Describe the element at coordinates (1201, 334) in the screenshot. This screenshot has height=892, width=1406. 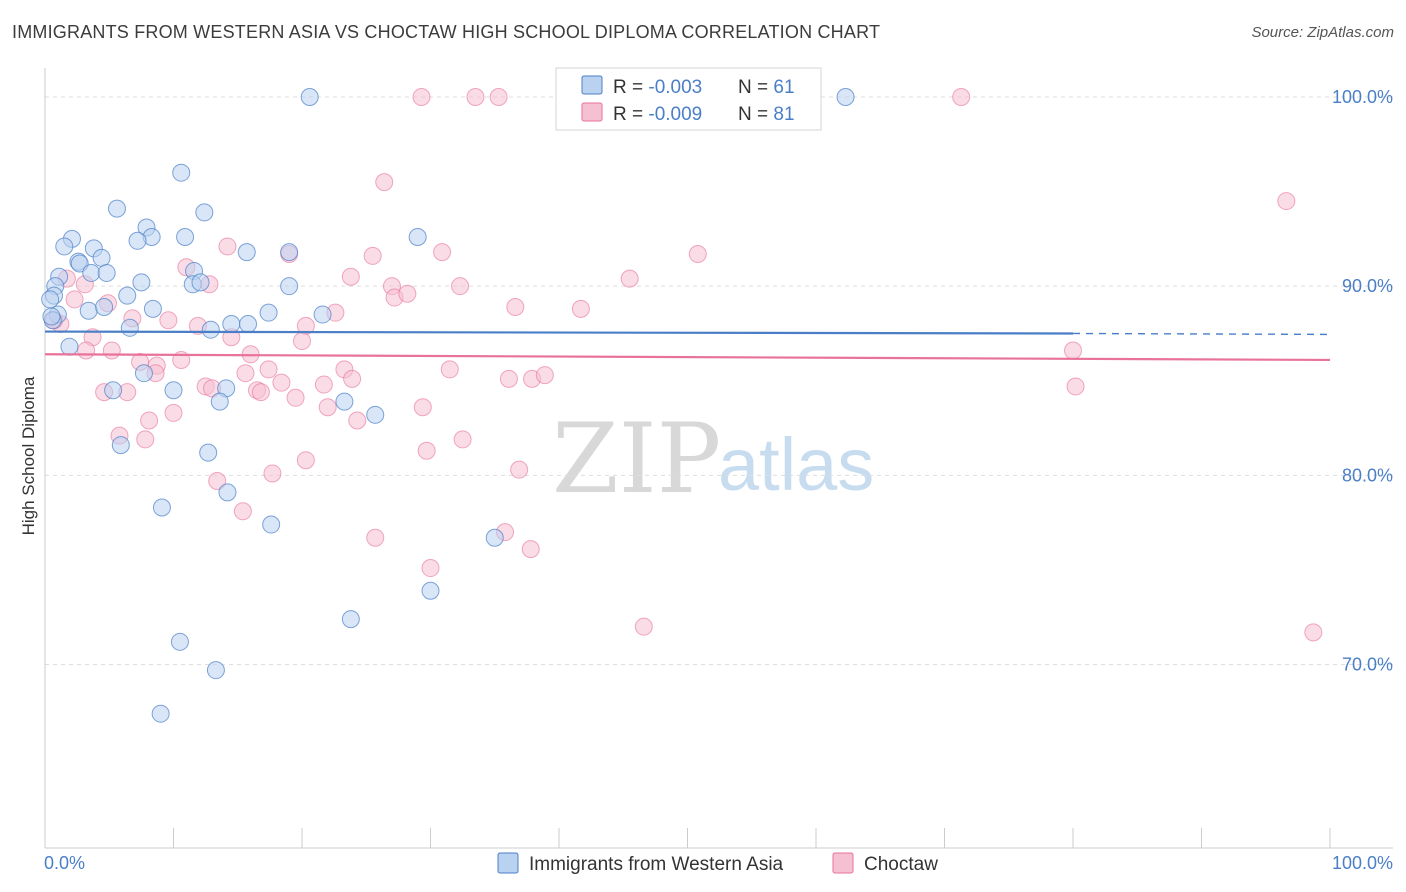
I see `trend-line-western-asia-extension` at that location.